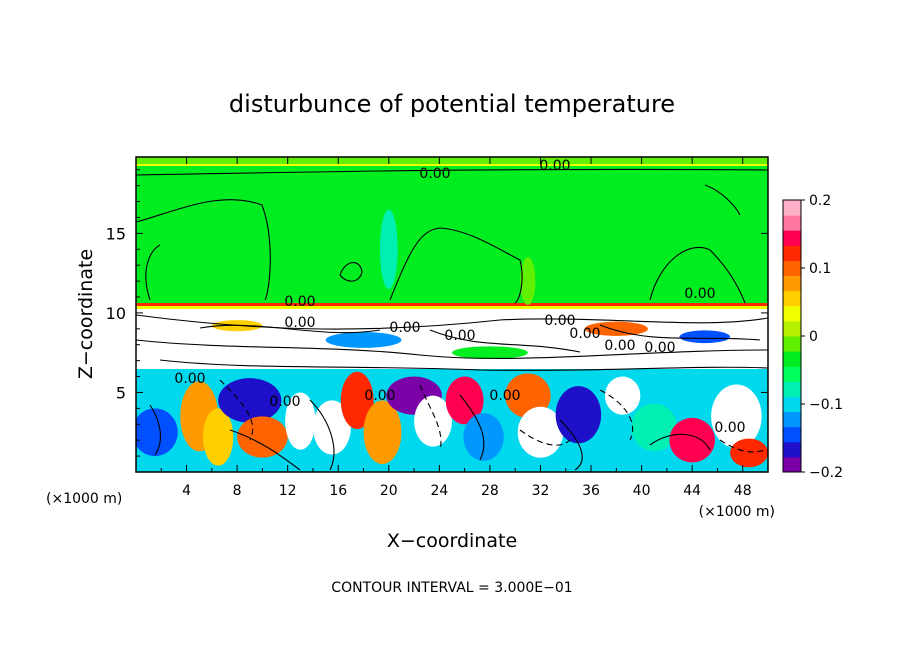 The width and height of the screenshot is (904, 654). Describe the element at coordinates (288, 491) in the screenshot. I see `x-tick-label: 12` at that location.